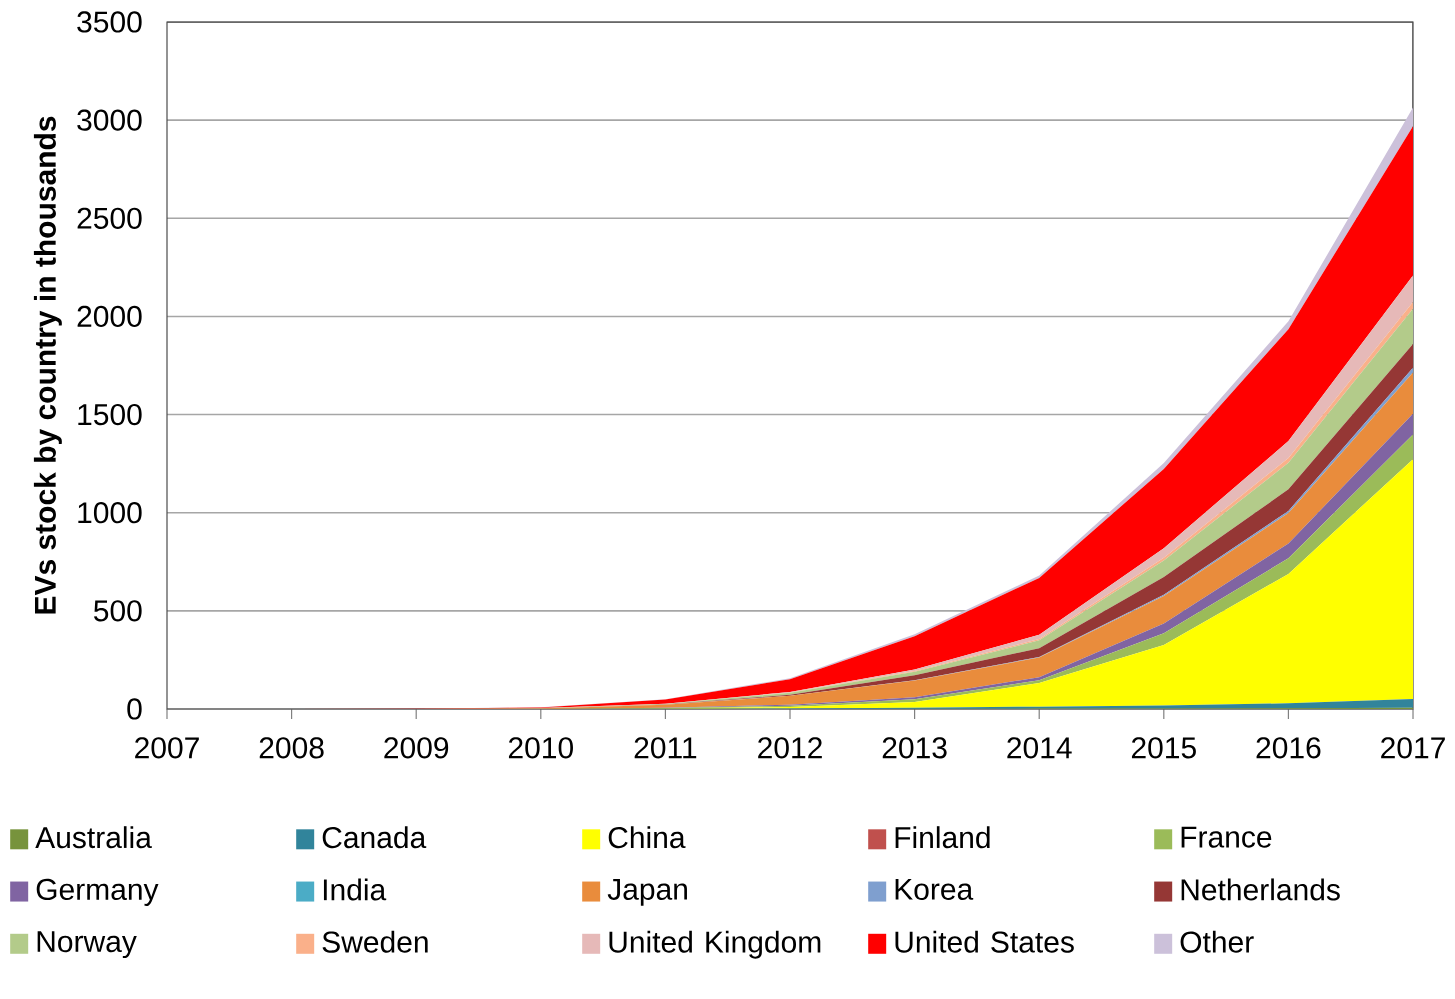  Describe the element at coordinates (715, 944) in the screenshot. I see `legend-label: United Kingdom` at that location.